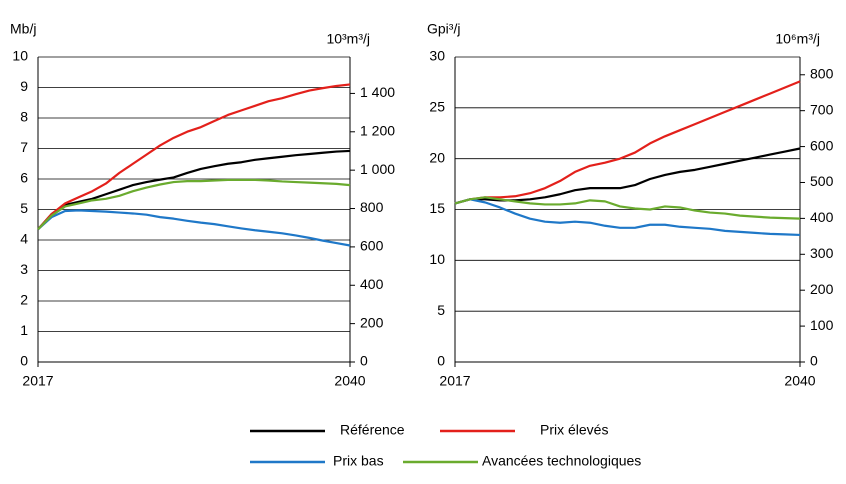 This screenshot has height=484, width=846. I want to click on y2-tick-label: 100, so click(822, 325).